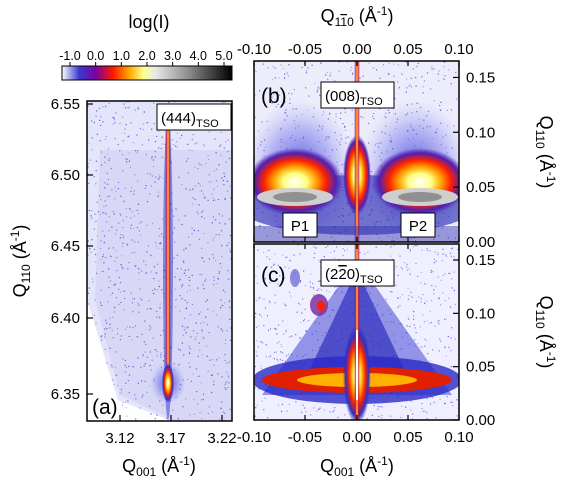  Describe the element at coordinates (357, 95) in the screenshot. I see `panel-b-box-label: (008)TSO` at that location.